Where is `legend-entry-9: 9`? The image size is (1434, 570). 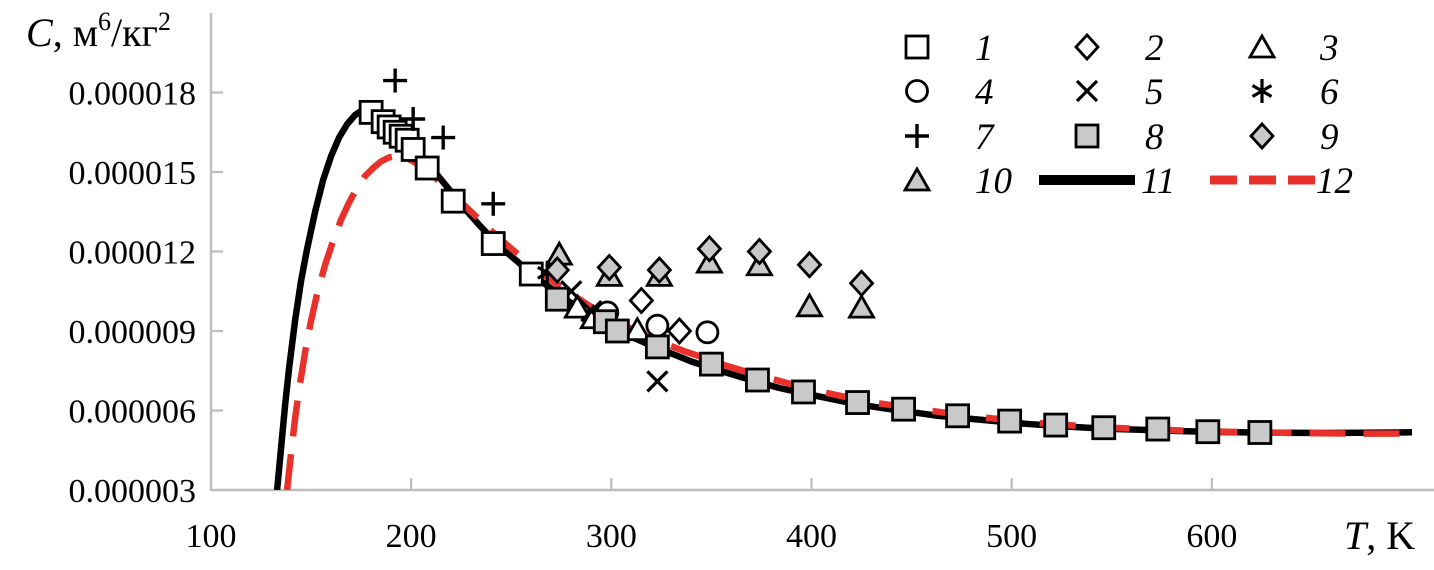 legend-entry-9: 9 is located at coordinates (1294, 137).